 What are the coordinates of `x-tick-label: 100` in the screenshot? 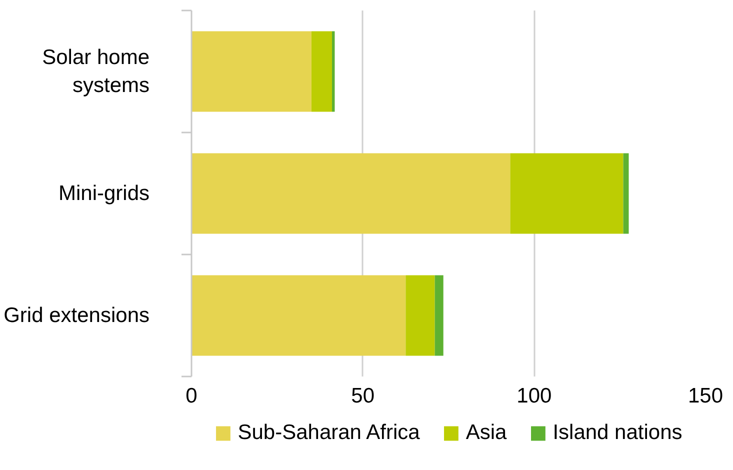 It's located at (534, 396).